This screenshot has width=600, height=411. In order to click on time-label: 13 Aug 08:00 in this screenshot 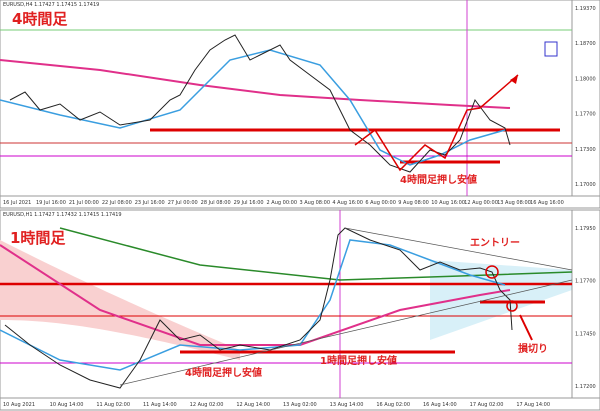, I will do `click(514, 203)`.